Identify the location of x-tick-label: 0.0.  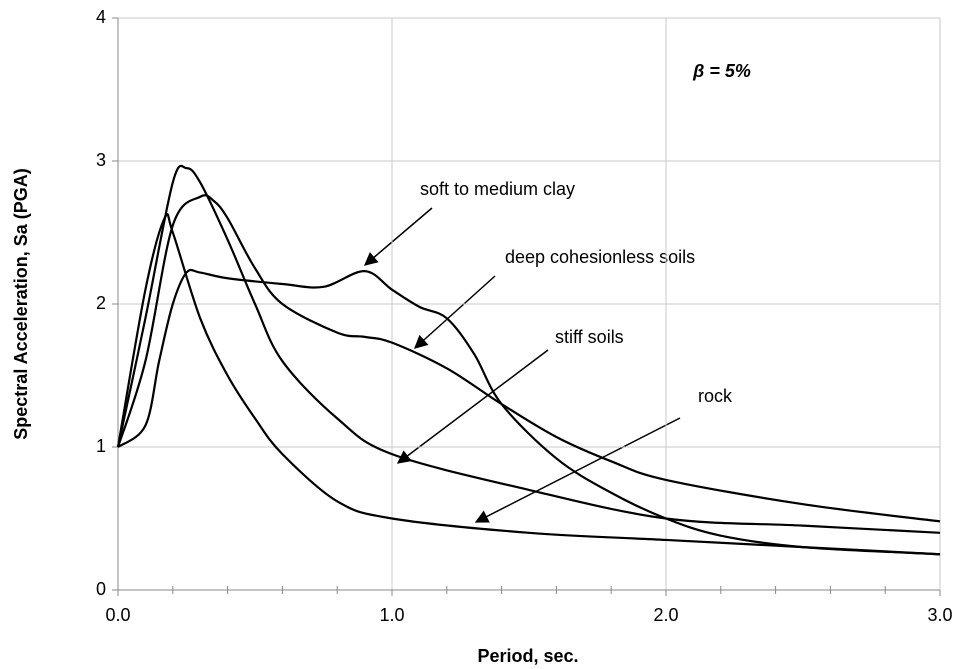
(117, 615).